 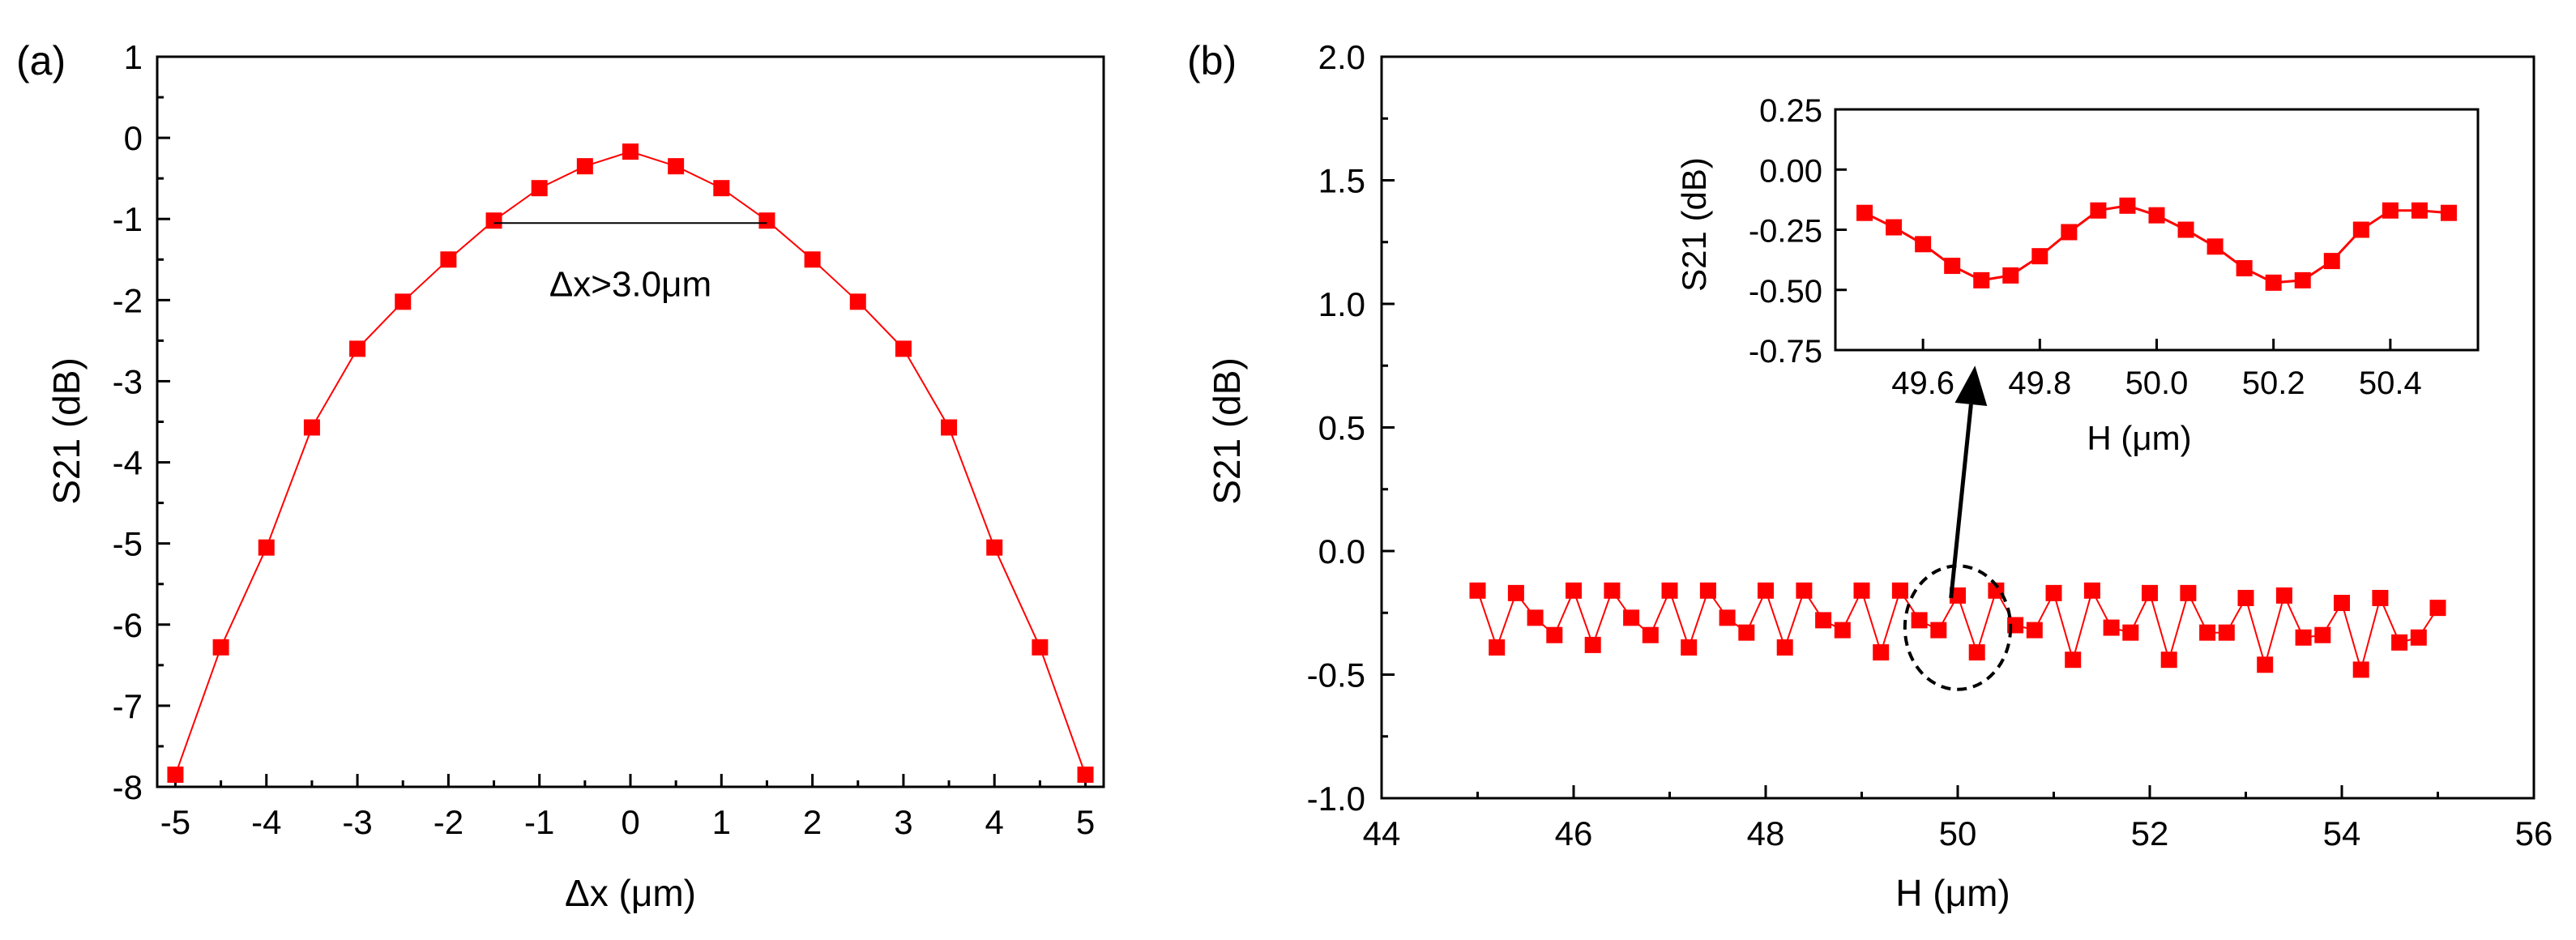 I want to click on panel-b-y-tick-label: -1.0, so click(x=1336, y=799).